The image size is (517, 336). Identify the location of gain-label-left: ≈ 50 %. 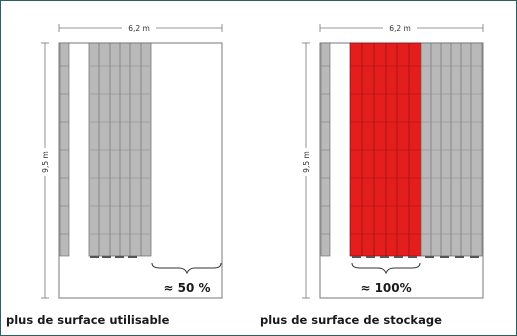
(186, 288).